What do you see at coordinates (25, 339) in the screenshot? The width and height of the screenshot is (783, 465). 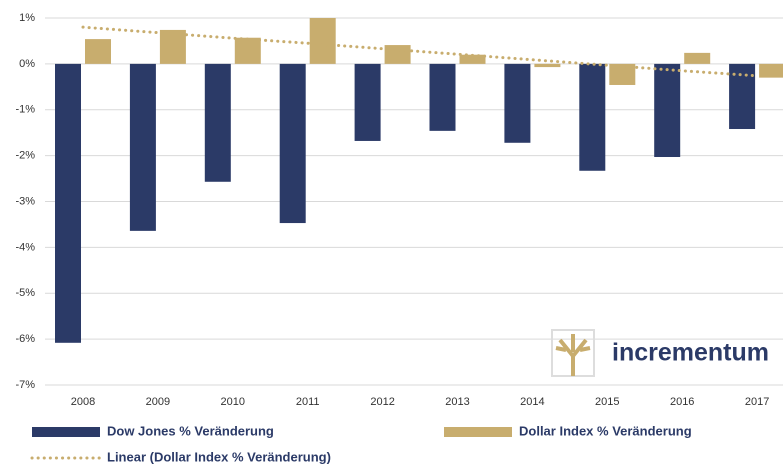 I see `y-tick-label: -6%` at bounding box center [25, 339].